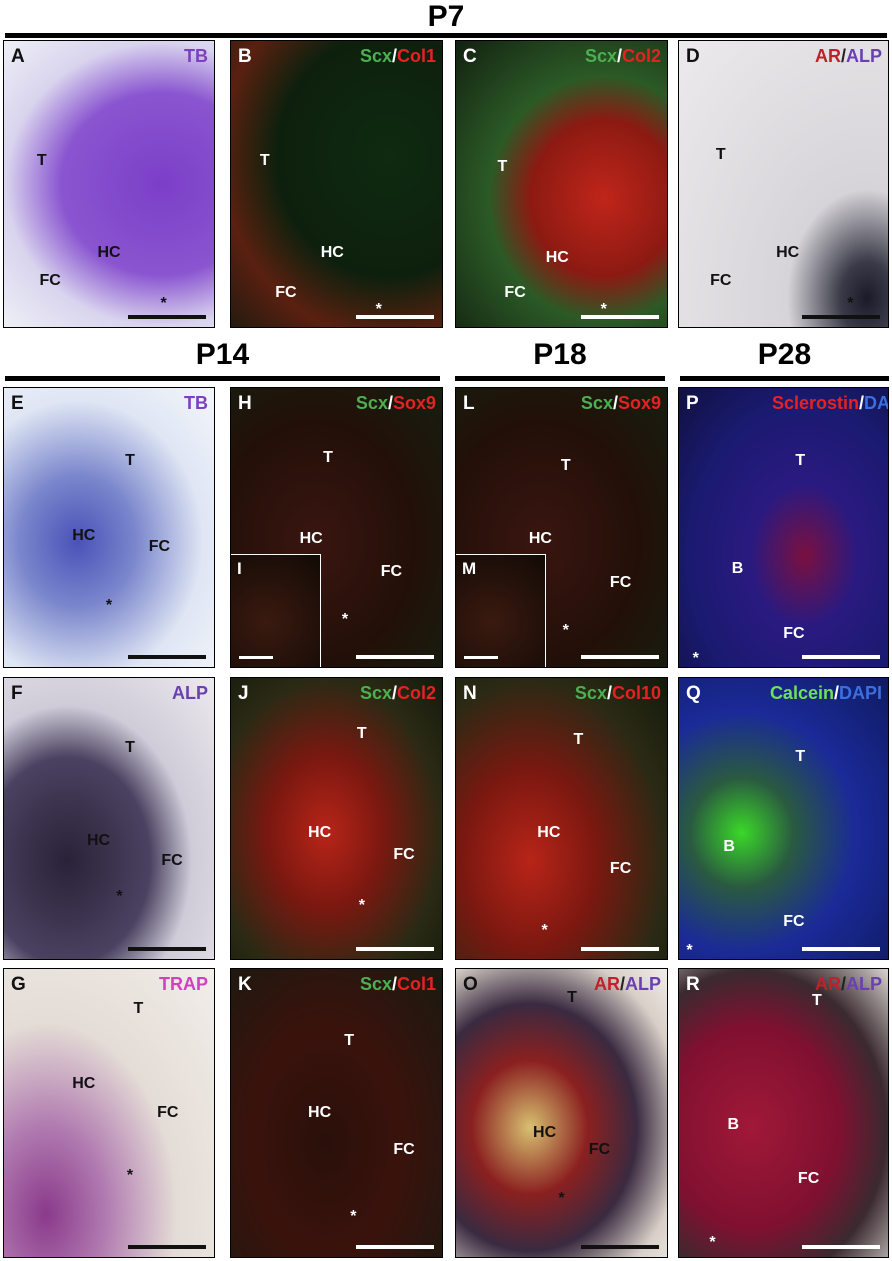  What do you see at coordinates (109, 818) in the screenshot?
I see `image-panel: F ALP T HC FC *` at bounding box center [109, 818].